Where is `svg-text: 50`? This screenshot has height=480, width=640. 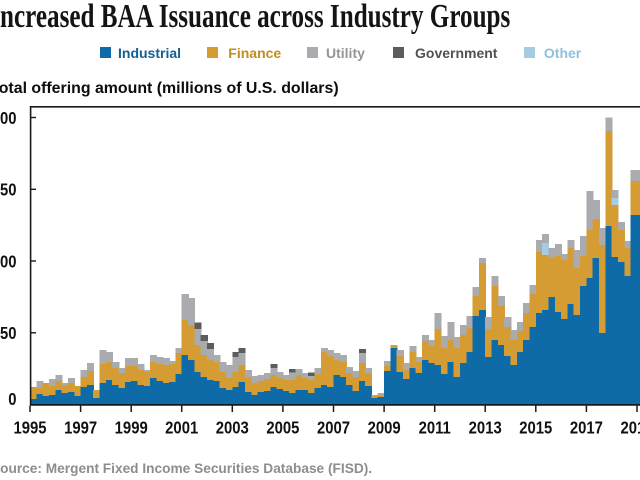
svg-text: 50 is located at coordinates (8, 334).